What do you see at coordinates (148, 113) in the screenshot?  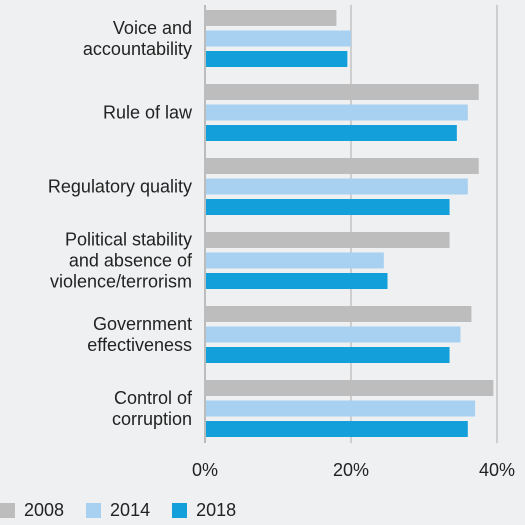 I see `category-label: Rule of law` at bounding box center [148, 113].